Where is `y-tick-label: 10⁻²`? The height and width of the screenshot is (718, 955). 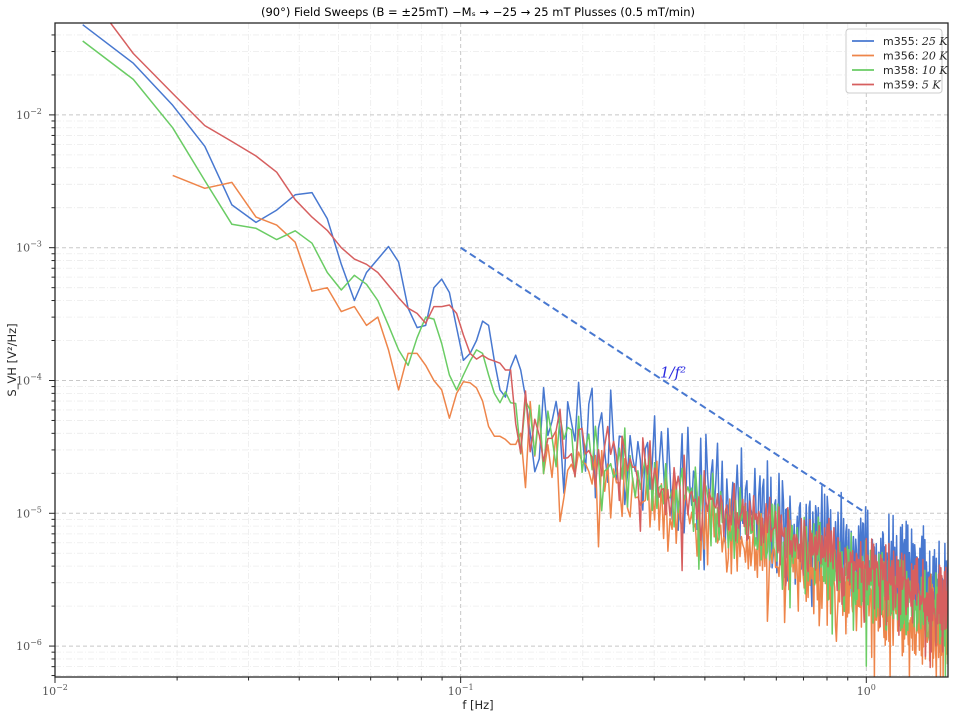
y-tick-label: 10⁻² is located at coordinates (29, 114).